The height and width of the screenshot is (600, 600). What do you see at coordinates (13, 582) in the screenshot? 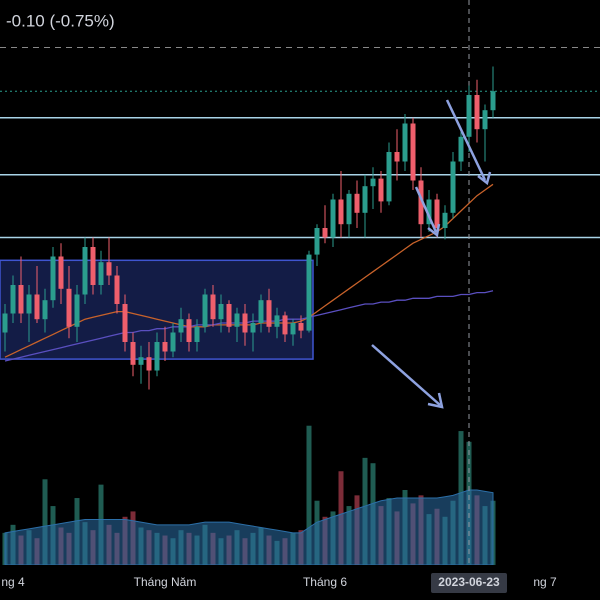
I see `x-tick-label: ng 4` at bounding box center [13, 582].